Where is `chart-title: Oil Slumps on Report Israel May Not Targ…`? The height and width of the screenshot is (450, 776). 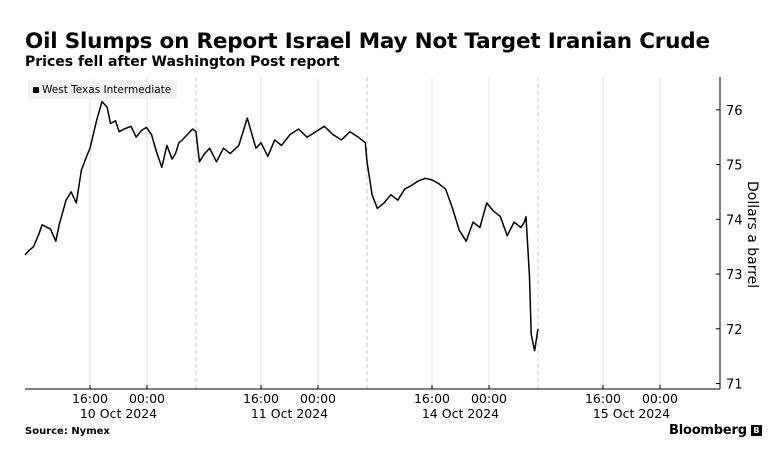 chart-title: Oil Slumps on Report Israel May Not Targ… is located at coordinates (367, 41).